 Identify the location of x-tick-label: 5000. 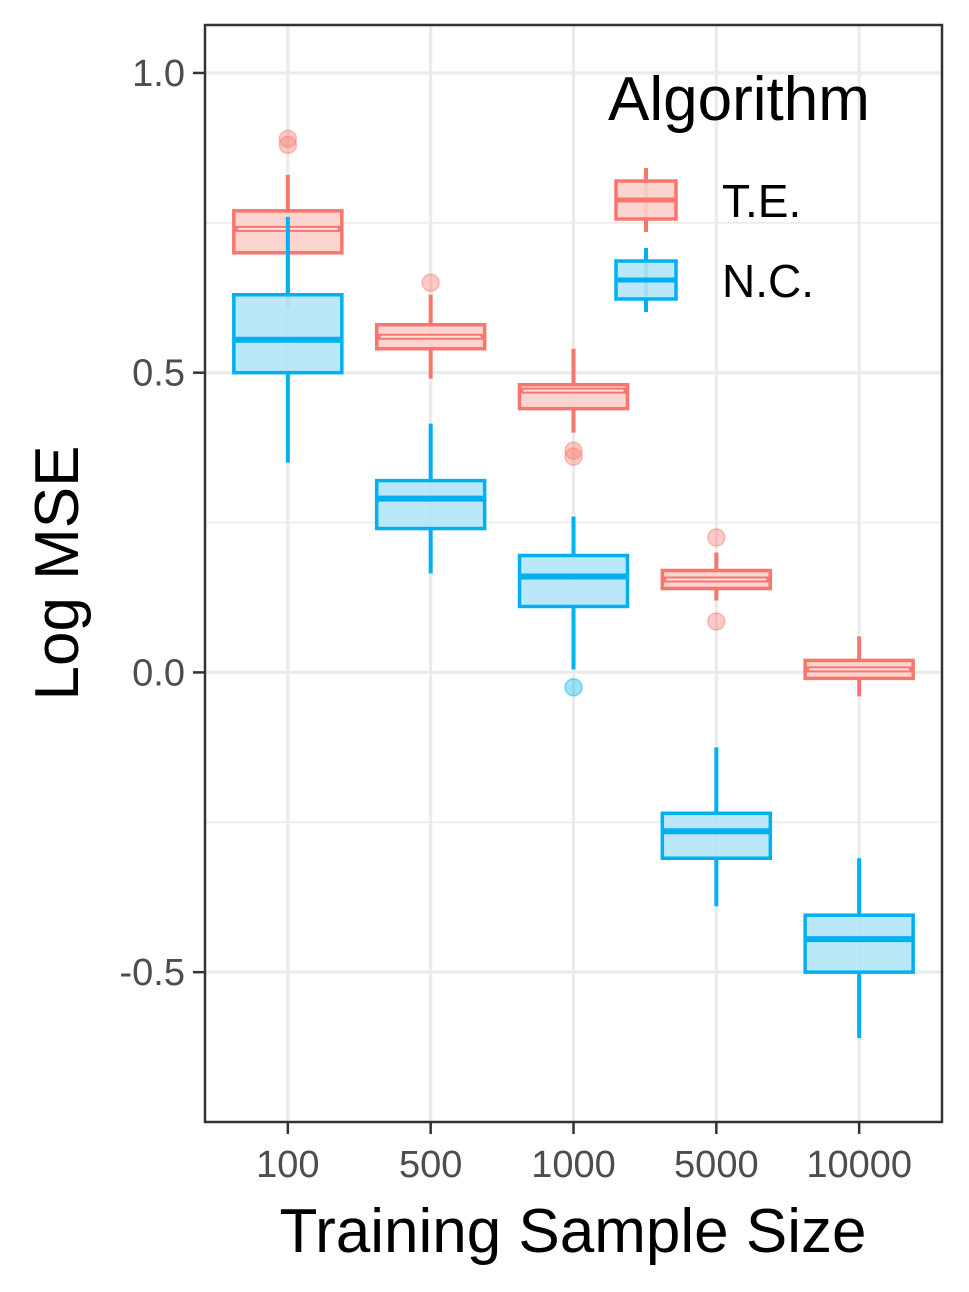
(716, 1165).